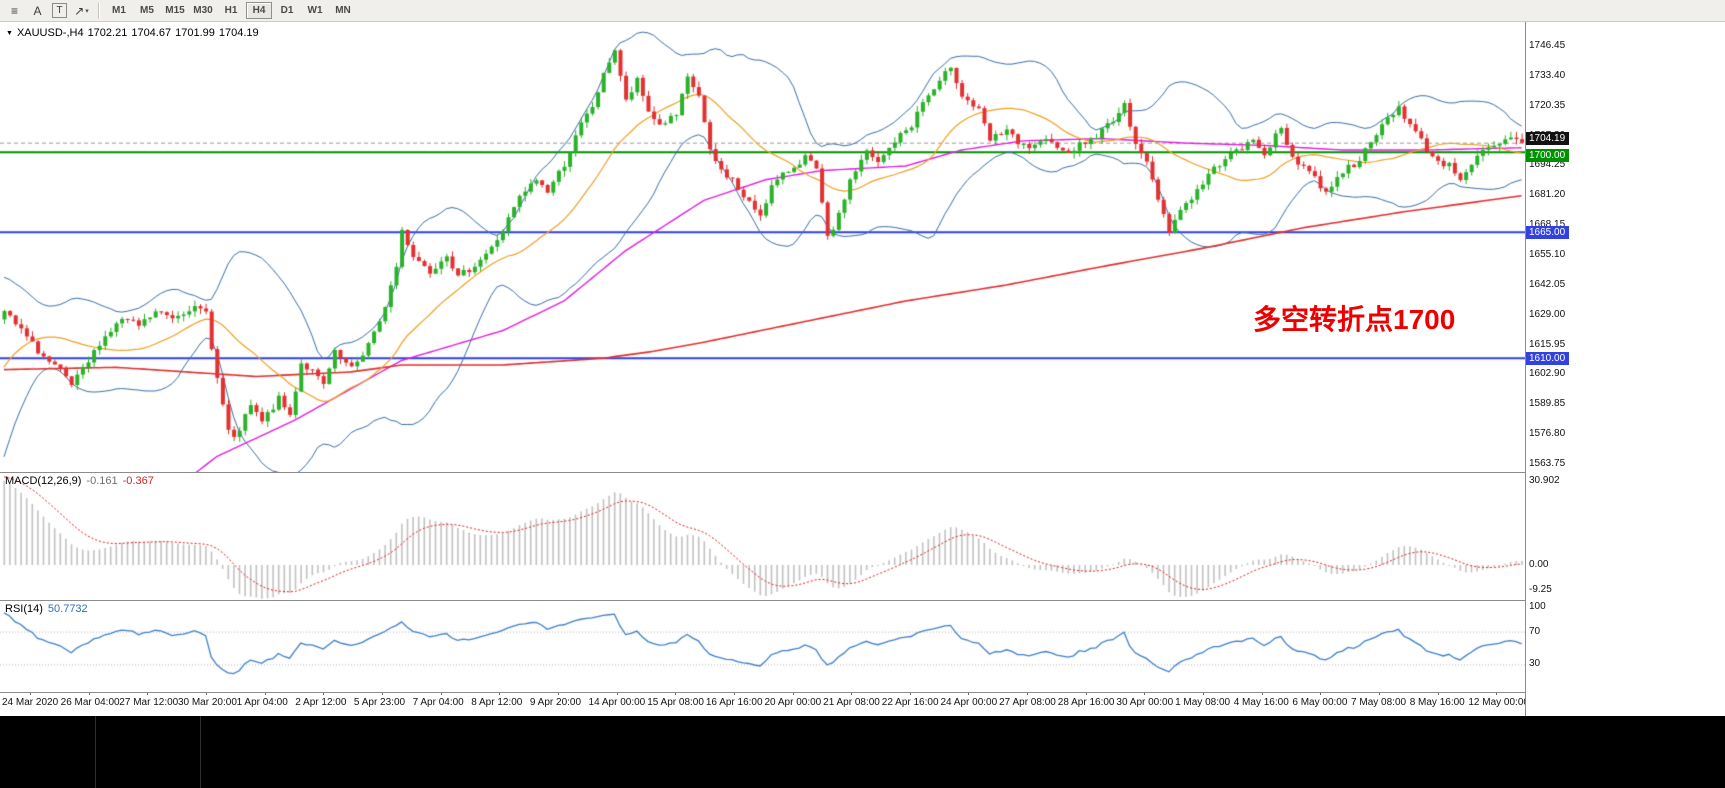 The height and width of the screenshot is (788, 1725). Describe the element at coordinates (138, 481) in the screenshot. I see `macd-signal-value: -0.367` at that location.